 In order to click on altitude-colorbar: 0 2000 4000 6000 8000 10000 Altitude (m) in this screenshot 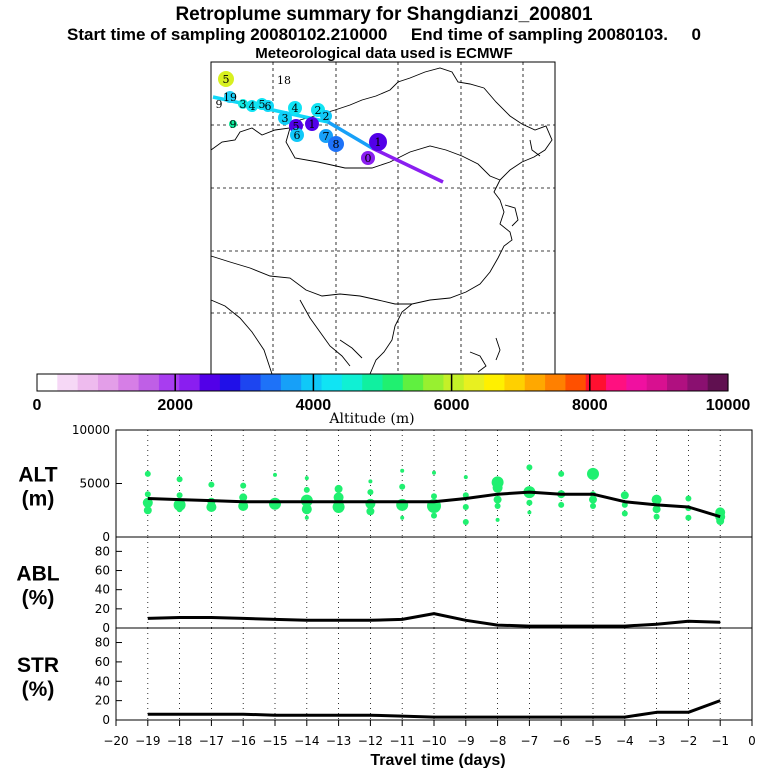, I will do `click(392, 400)`.